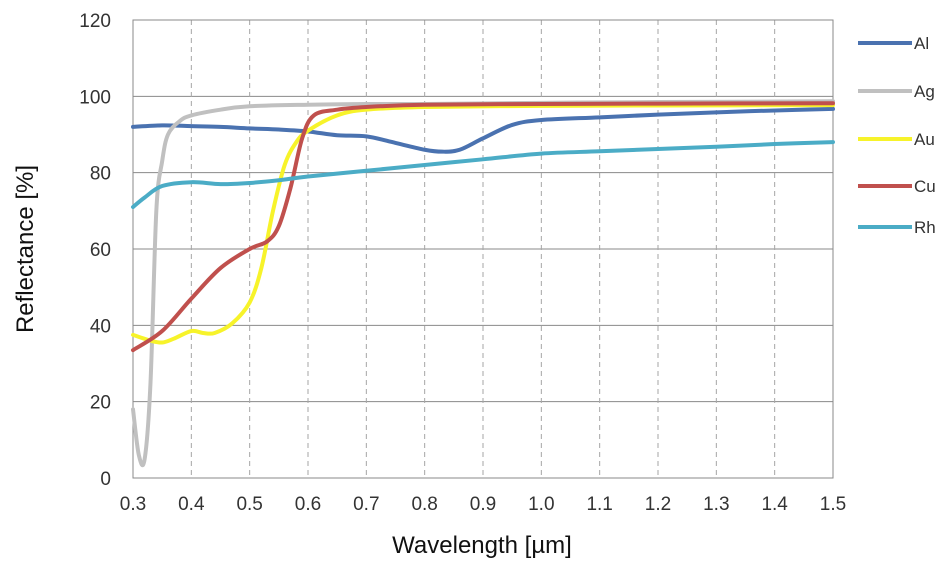 This screenshot has width=941, height=561. I want to click on y-tick-label: 60, so click(100, 250).